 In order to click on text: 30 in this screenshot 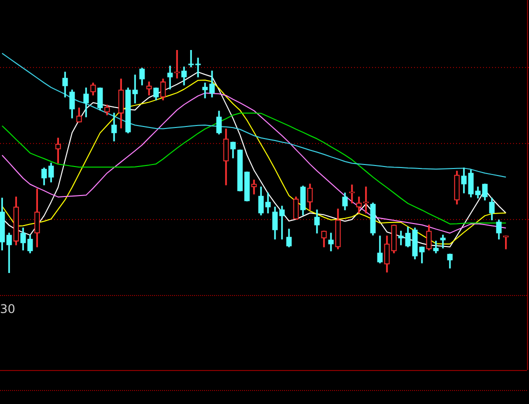, I will do `click(8, 309)`.